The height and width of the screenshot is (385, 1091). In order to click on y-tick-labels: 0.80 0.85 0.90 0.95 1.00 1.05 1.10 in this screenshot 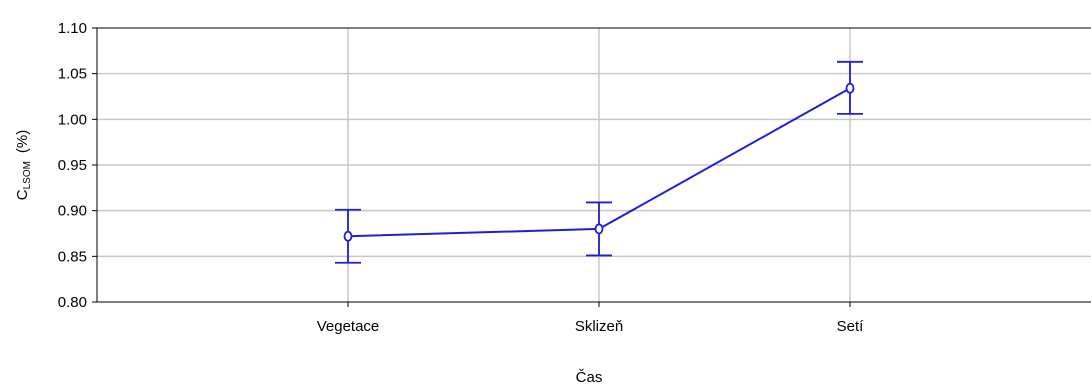, I will do `click(72, 165)`.